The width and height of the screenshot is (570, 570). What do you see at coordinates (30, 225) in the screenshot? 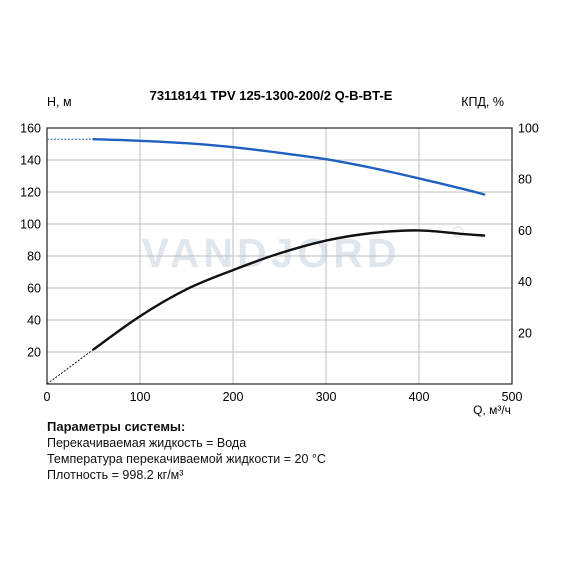
I see `y-left-tick-label: 100` at bounding box center [30, 225].